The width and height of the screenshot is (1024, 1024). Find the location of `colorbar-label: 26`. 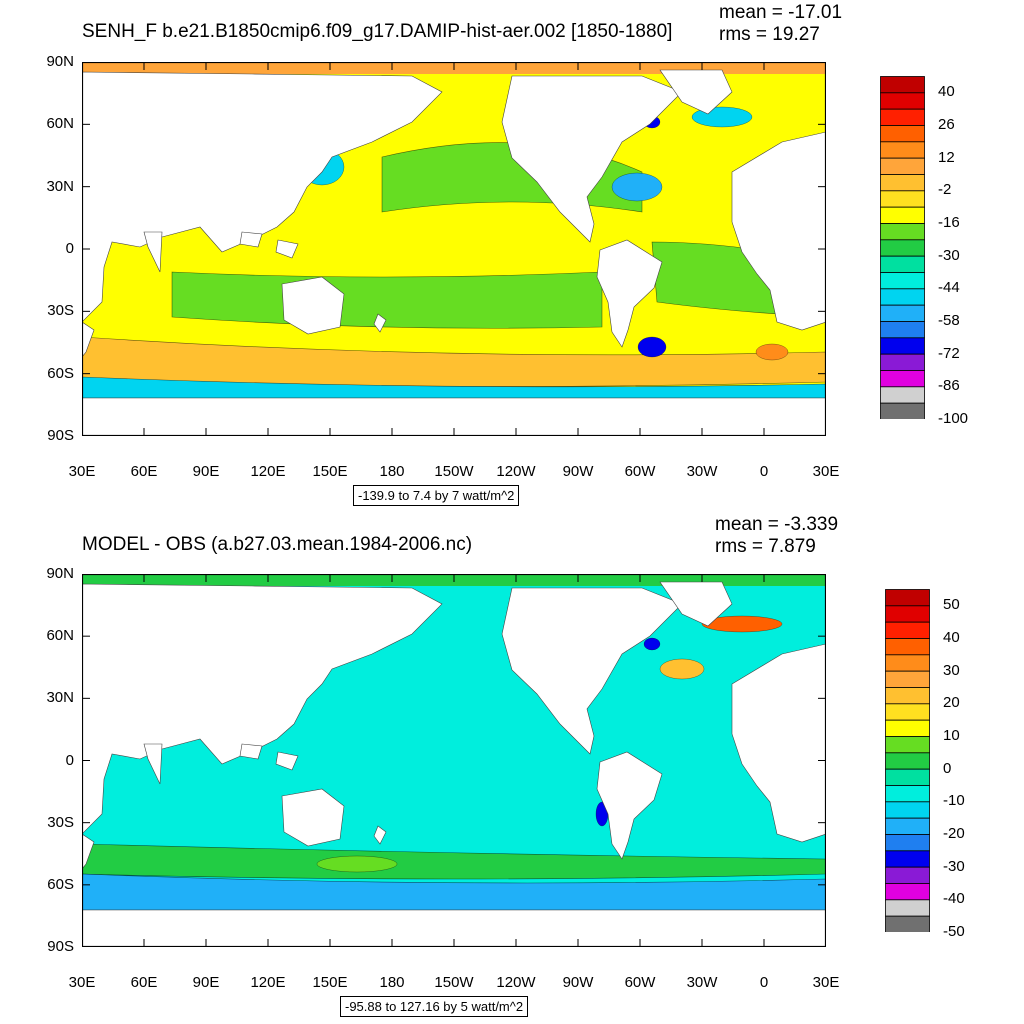

colorbar-label: 26 is located at coordinates (946, 124).